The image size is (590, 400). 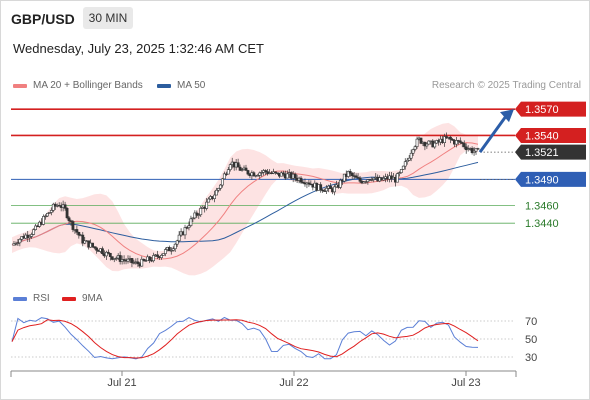 What do you see at coordinates (43, 19) in the screenshot?
I see `symbol-label: GBP/USD` at bounding box center [43, 19].